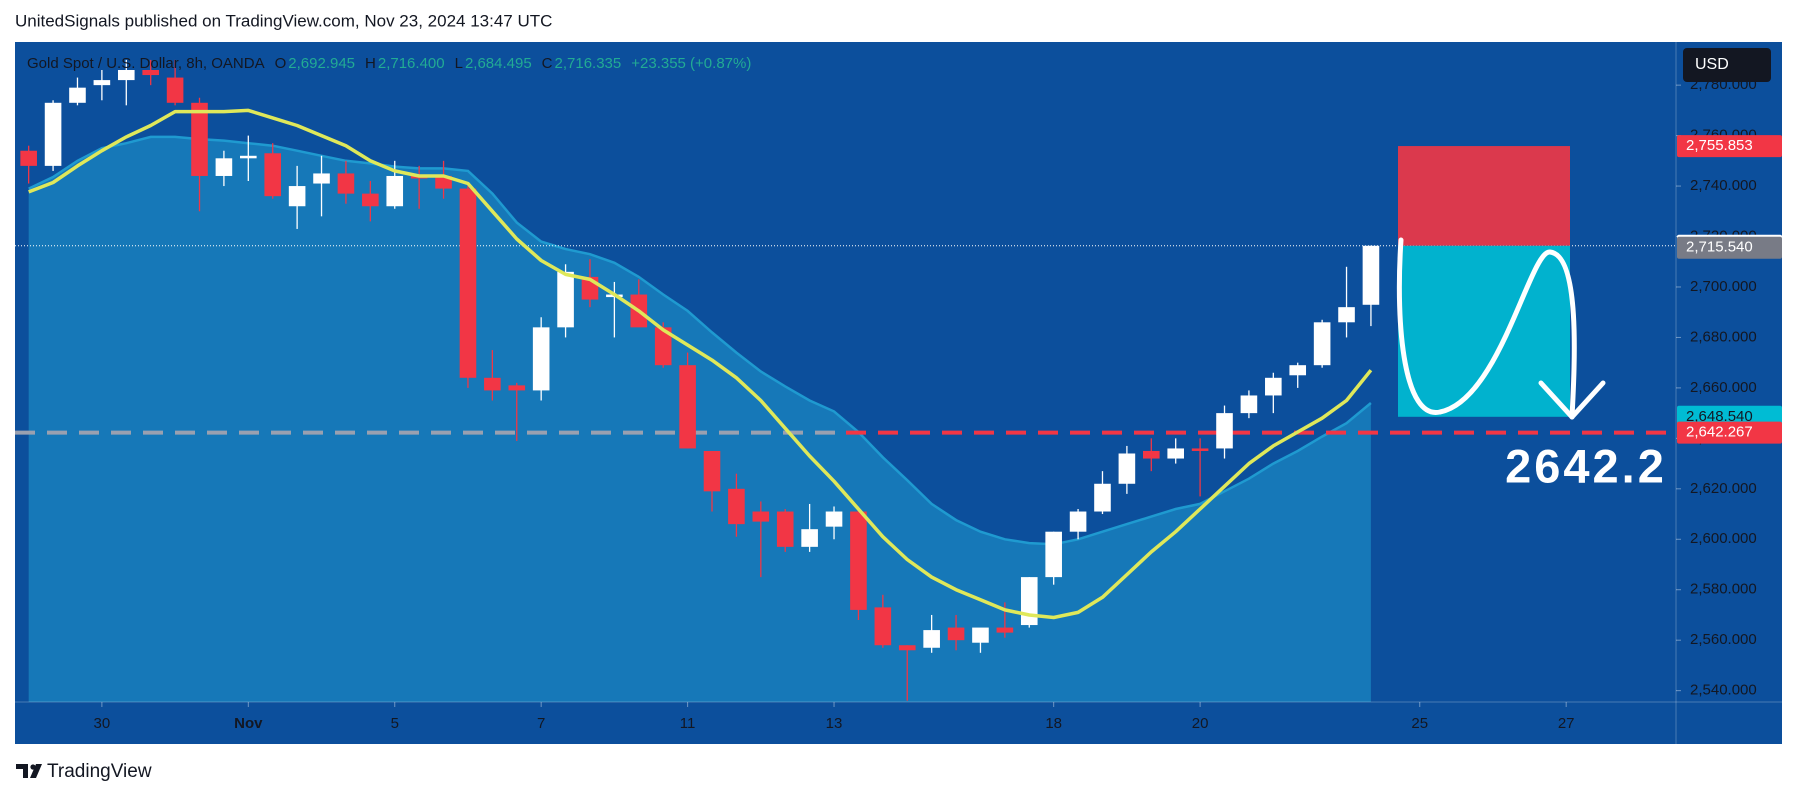 Image resolution: width=1793 pixels, height=798 pixels. I want to click on legend-value: 2,716.400, so click(411, 63).